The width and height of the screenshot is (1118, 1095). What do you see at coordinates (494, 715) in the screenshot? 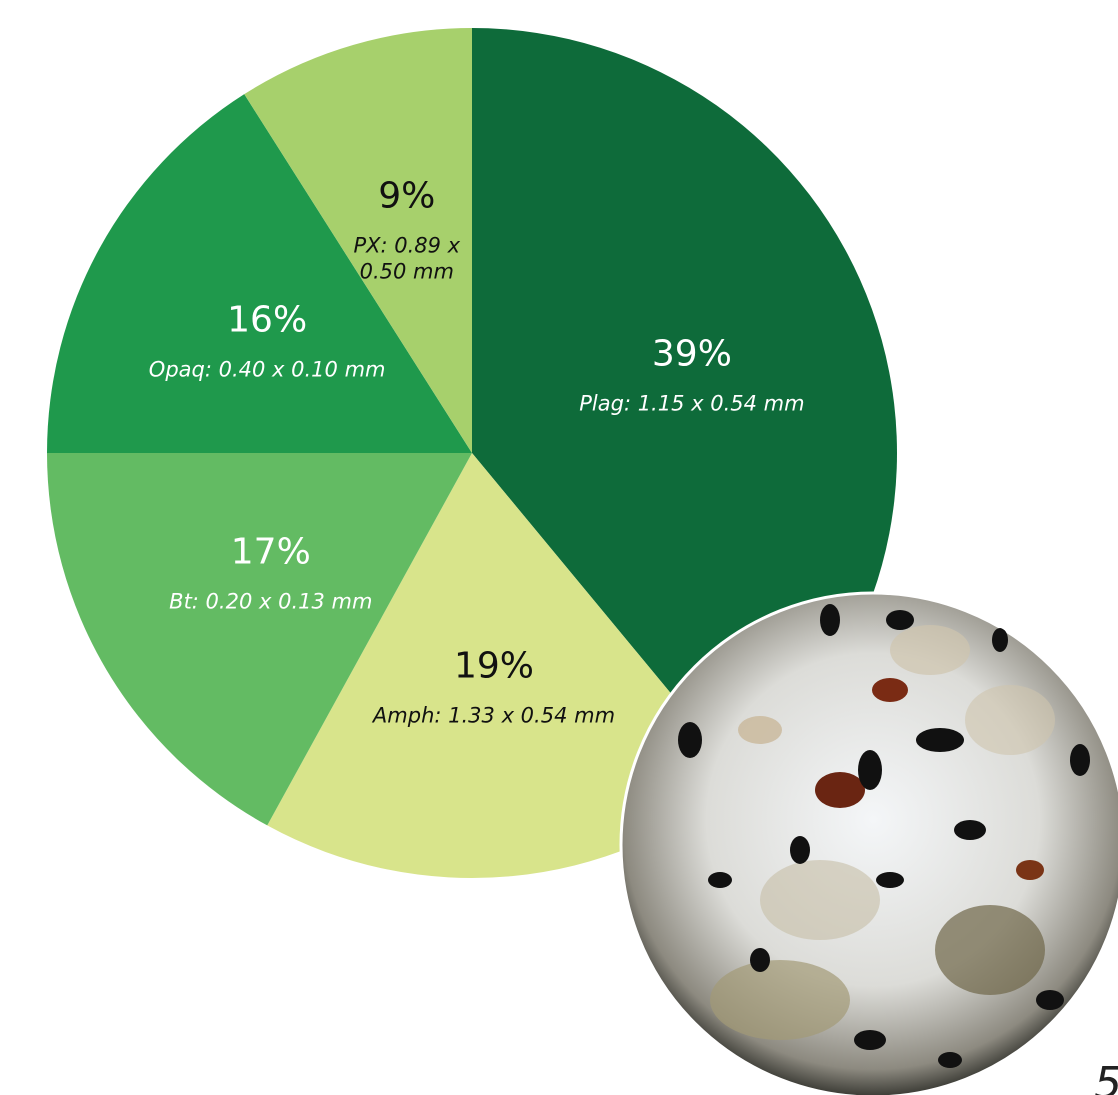
I see `category-label: Amph: 1.33 x 0.54 mm` at bounding box center [494, 715].